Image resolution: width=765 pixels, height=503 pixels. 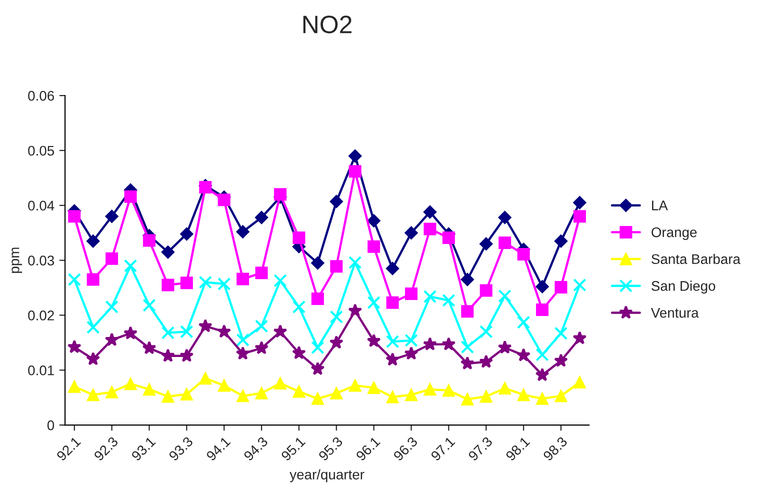 I want to click on y-tick-label: 0.04, so click(x=41, y=205).